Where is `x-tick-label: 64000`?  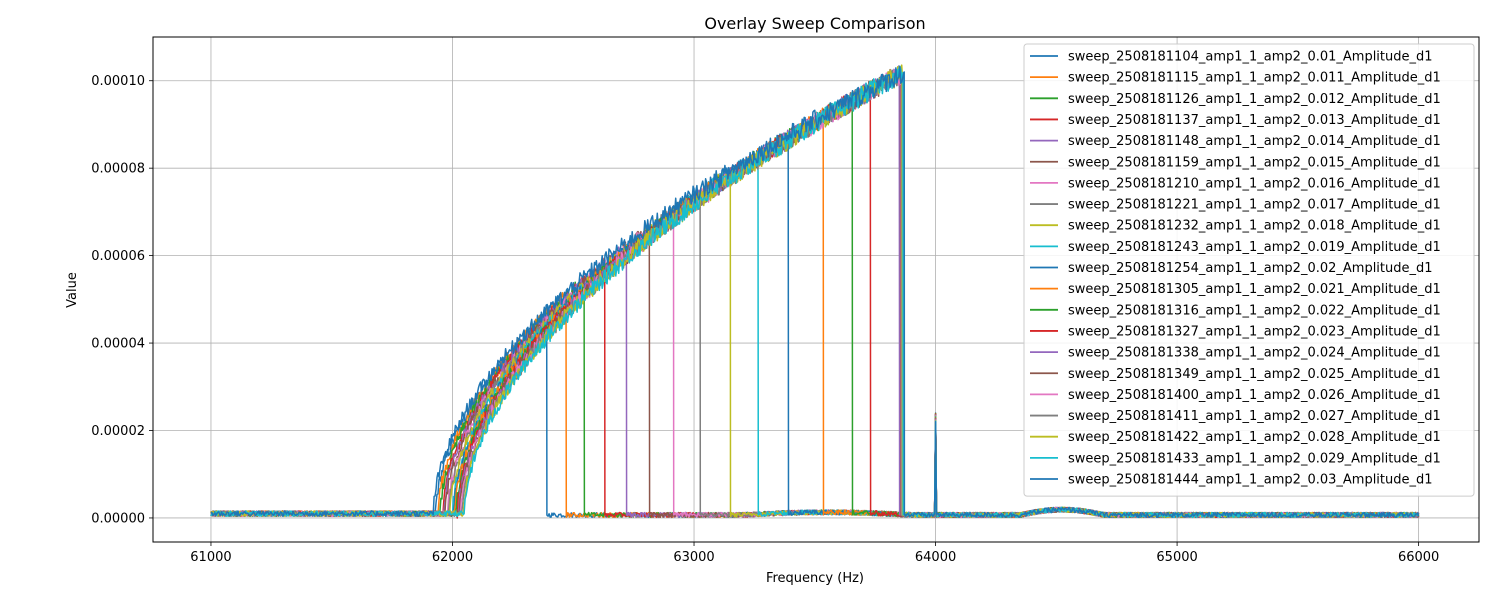 x-tick-label: 64000 is located at coordinates (935, 557).